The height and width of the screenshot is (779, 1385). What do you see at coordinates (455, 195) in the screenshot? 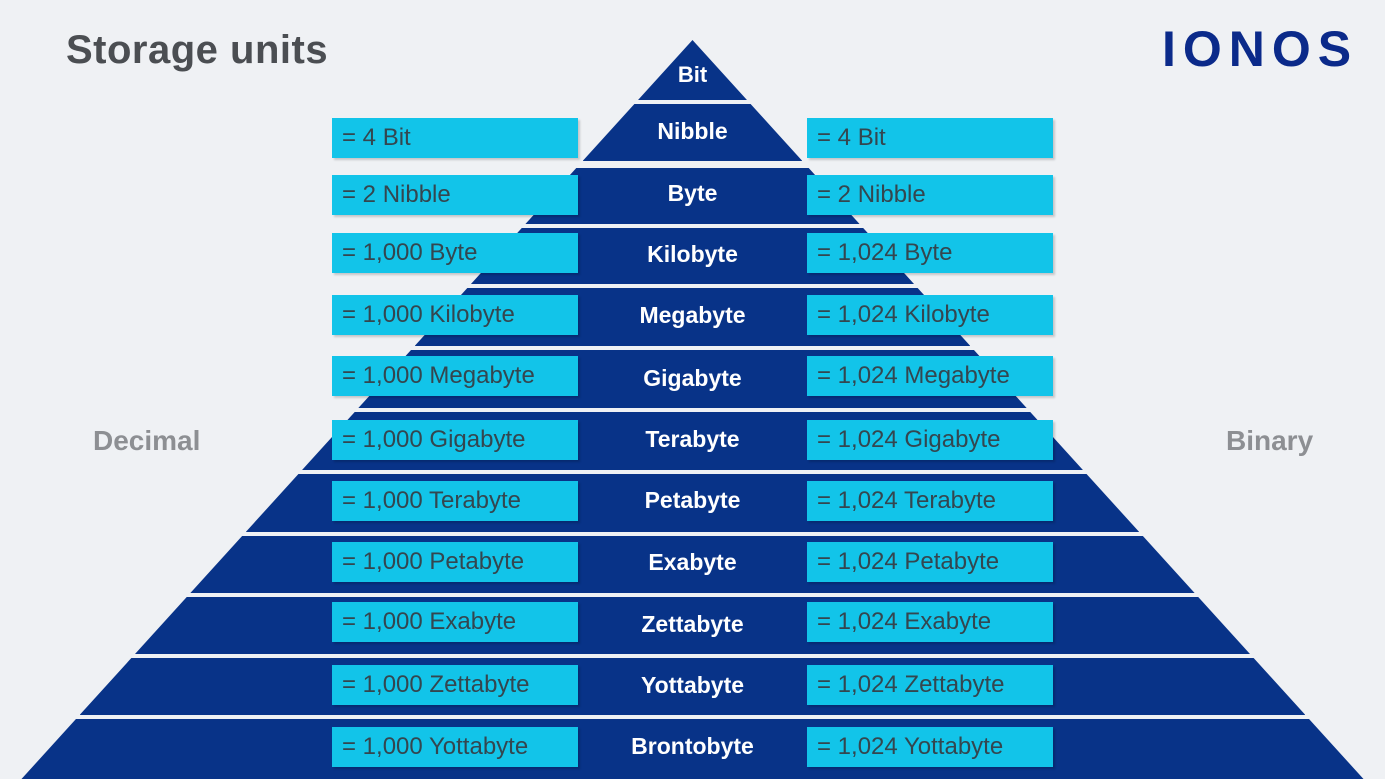
I see `decimal-value-box: = 2 Nibble` at bounding box center [455, 195].